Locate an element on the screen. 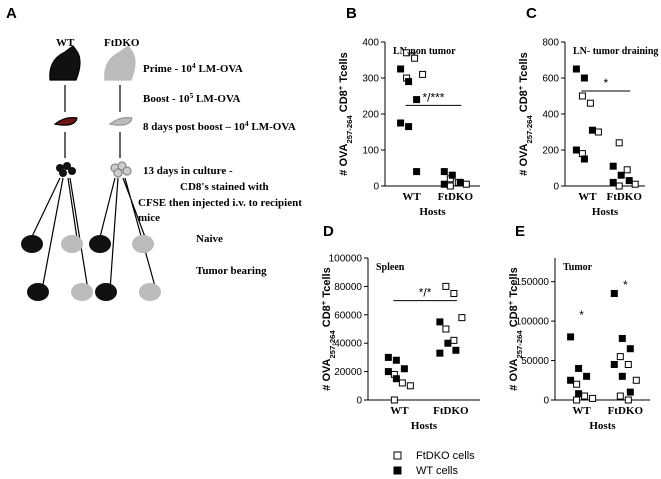 This screenshot has width=661, height=479. legend-label: FtDKO cells is located at coordinates (445, 456).